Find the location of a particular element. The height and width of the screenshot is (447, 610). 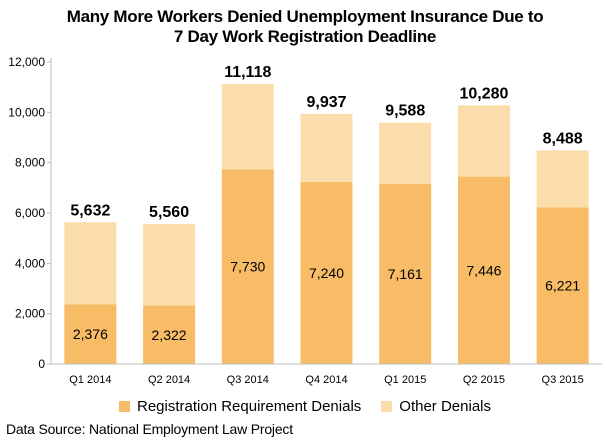

legend-item-other: Other Denials is located at coordinates (436, 406).